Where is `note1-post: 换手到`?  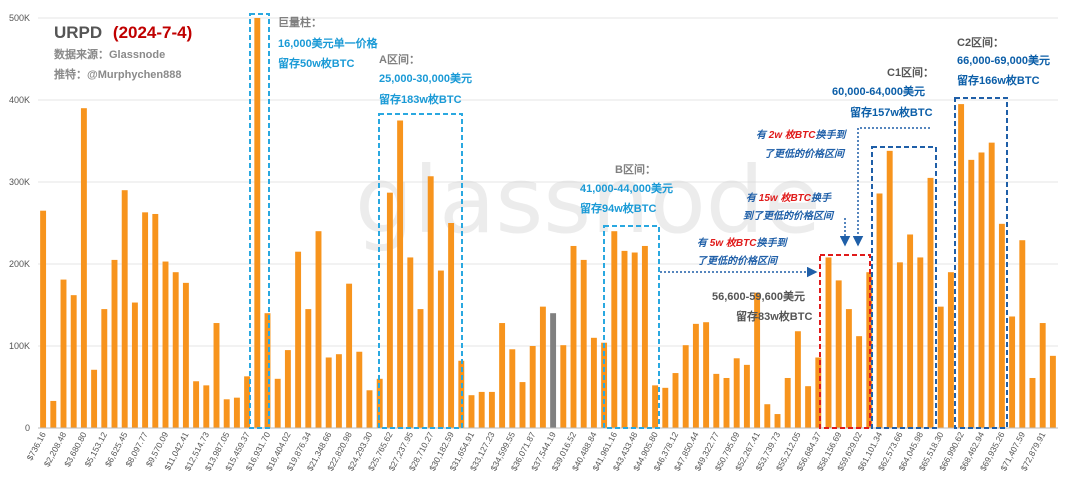 note1-post: 换手到 is located at coordinates (772, 243).